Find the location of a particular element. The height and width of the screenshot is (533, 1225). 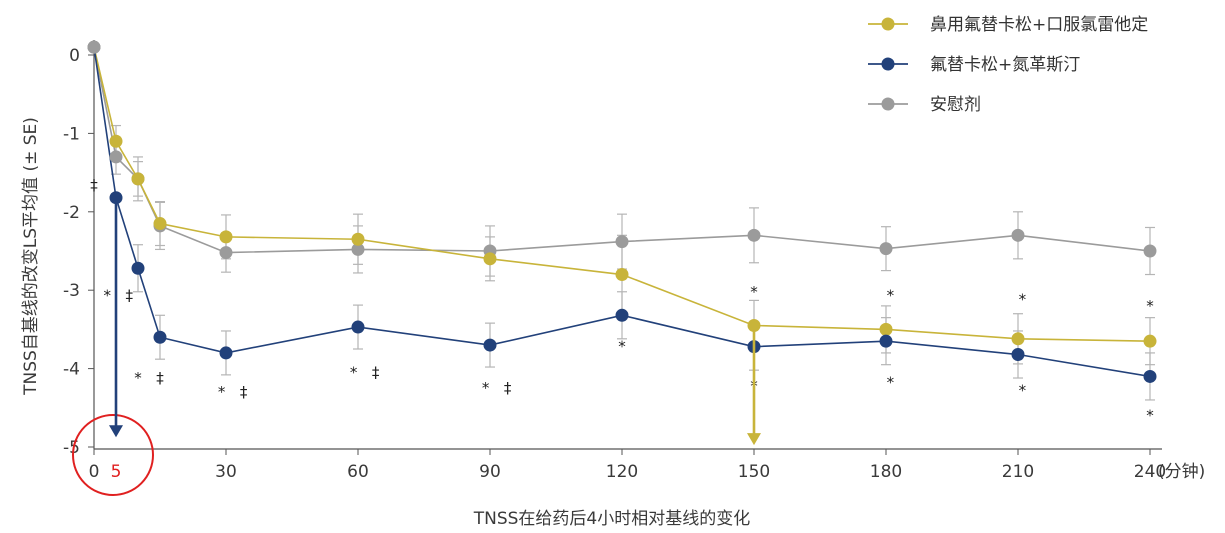

y-tick-labels: 0 -1 -2 -3 -4 -5 is located at coordinates (78, 252).